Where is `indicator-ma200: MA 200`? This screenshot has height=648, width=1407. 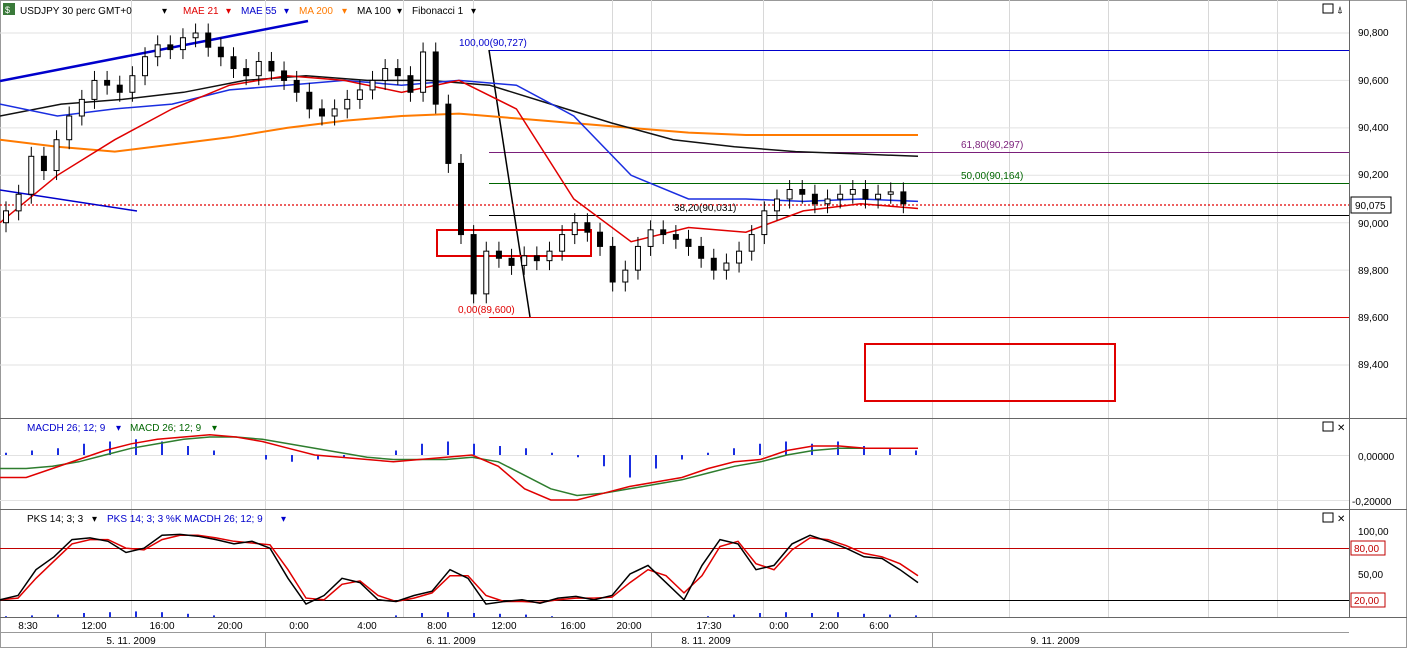
indicator-ma200: MA 200 is located at coordinates (316, 11).